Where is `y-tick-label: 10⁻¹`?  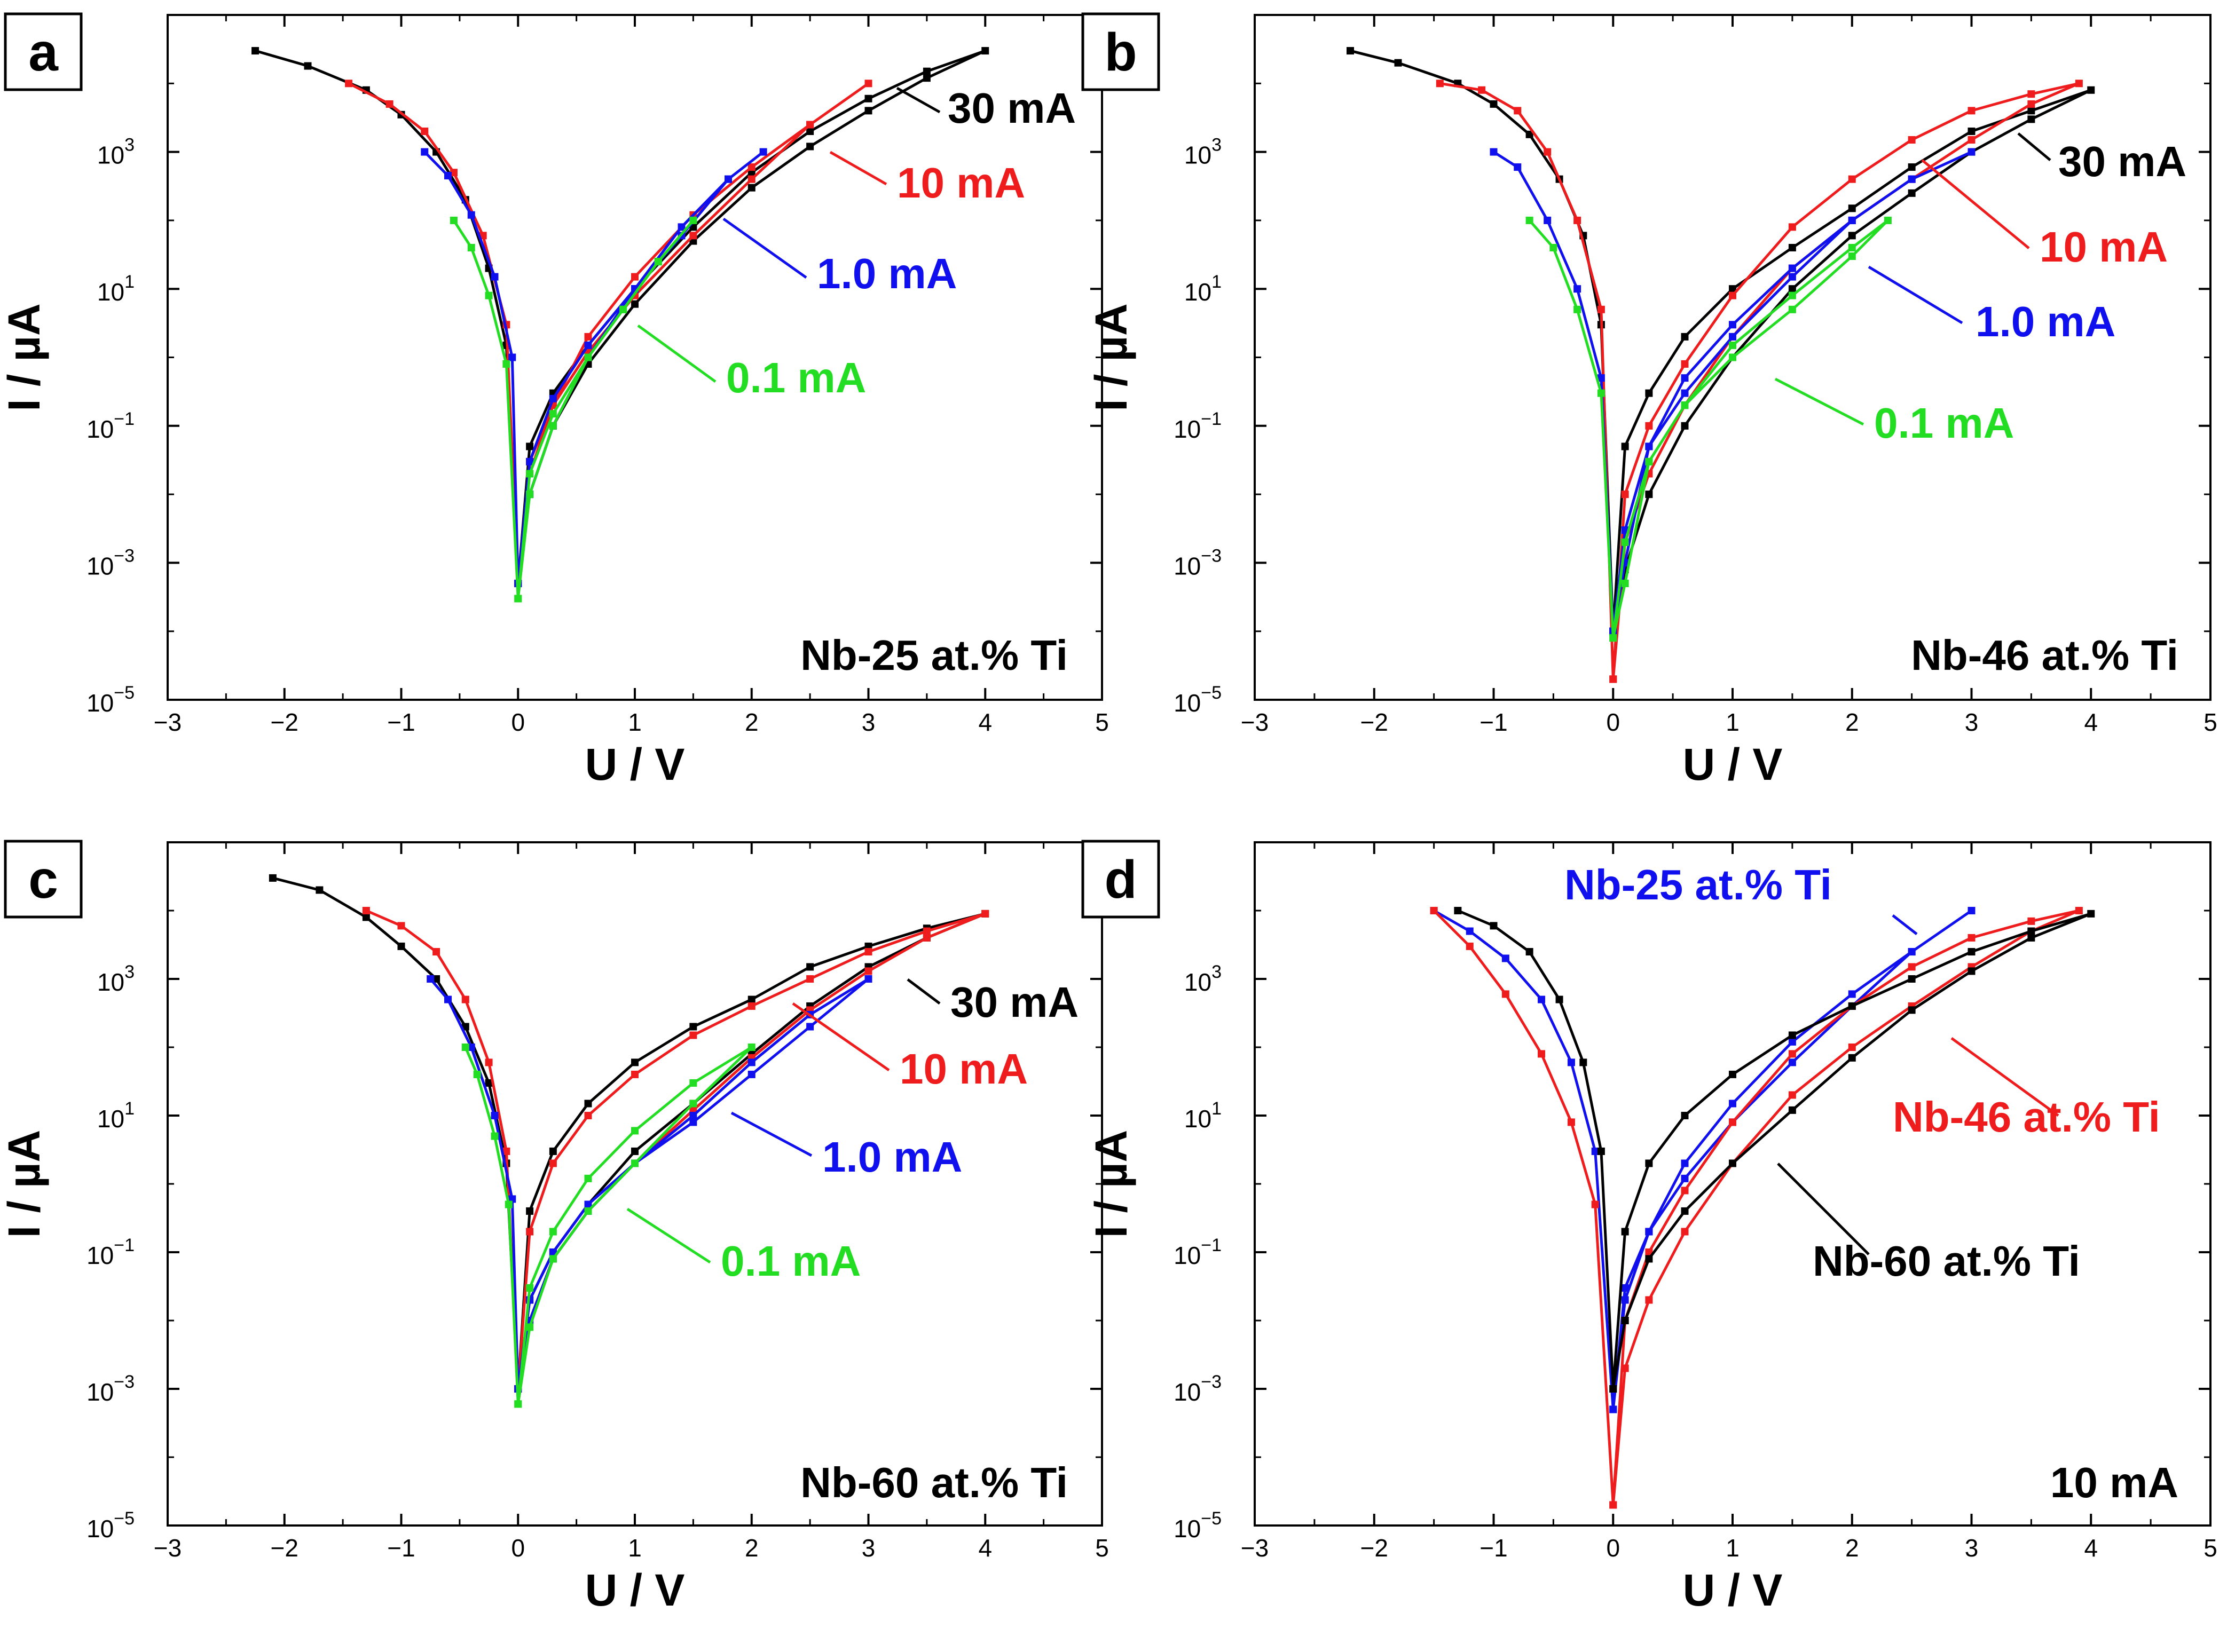 y-tick-label: 10⁻¹ is located at coordinates (110, 426).